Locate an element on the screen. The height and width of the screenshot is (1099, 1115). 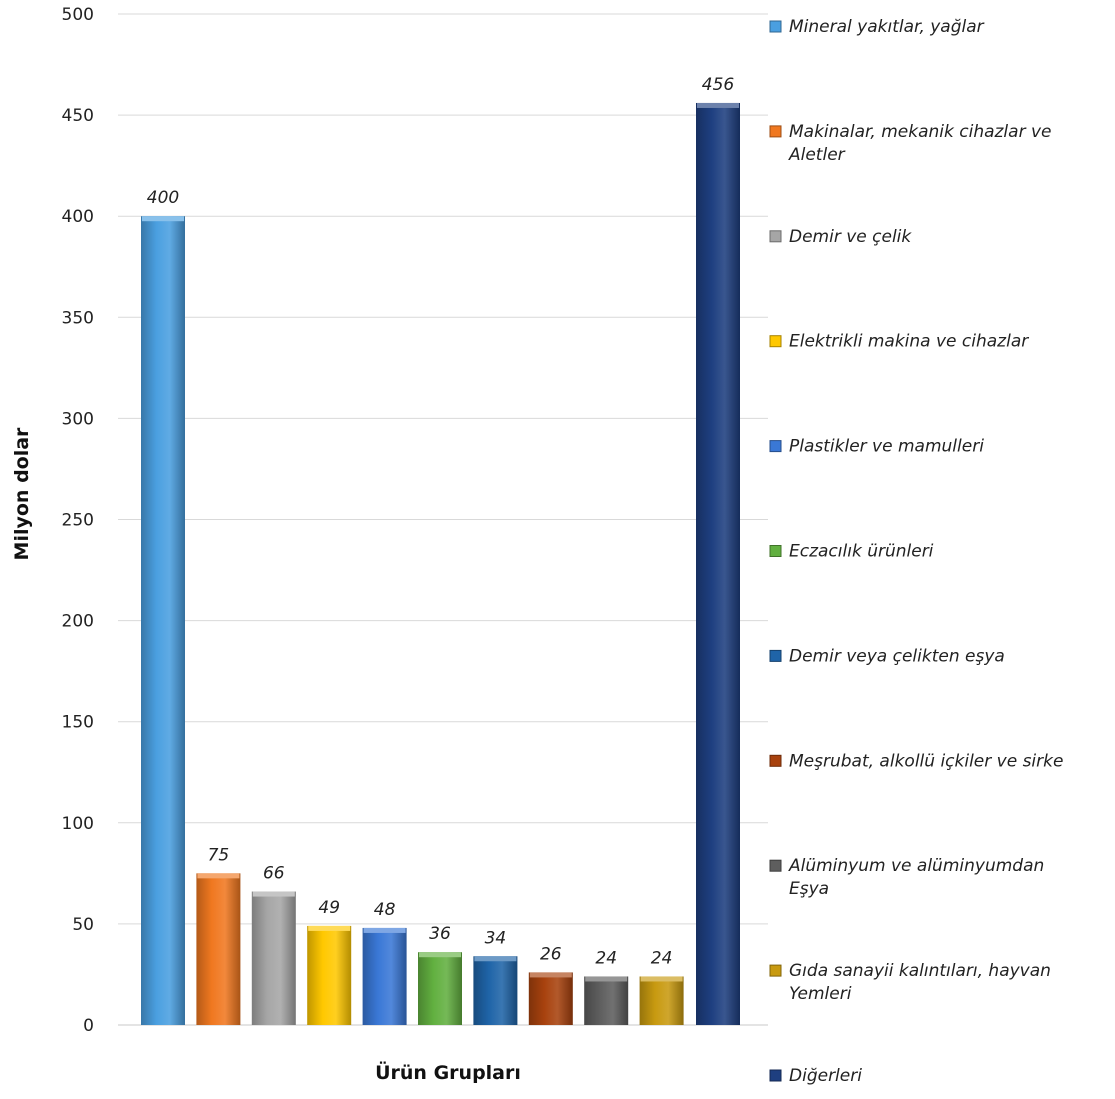
data-label: 49 is located at coordinates (329, 908).